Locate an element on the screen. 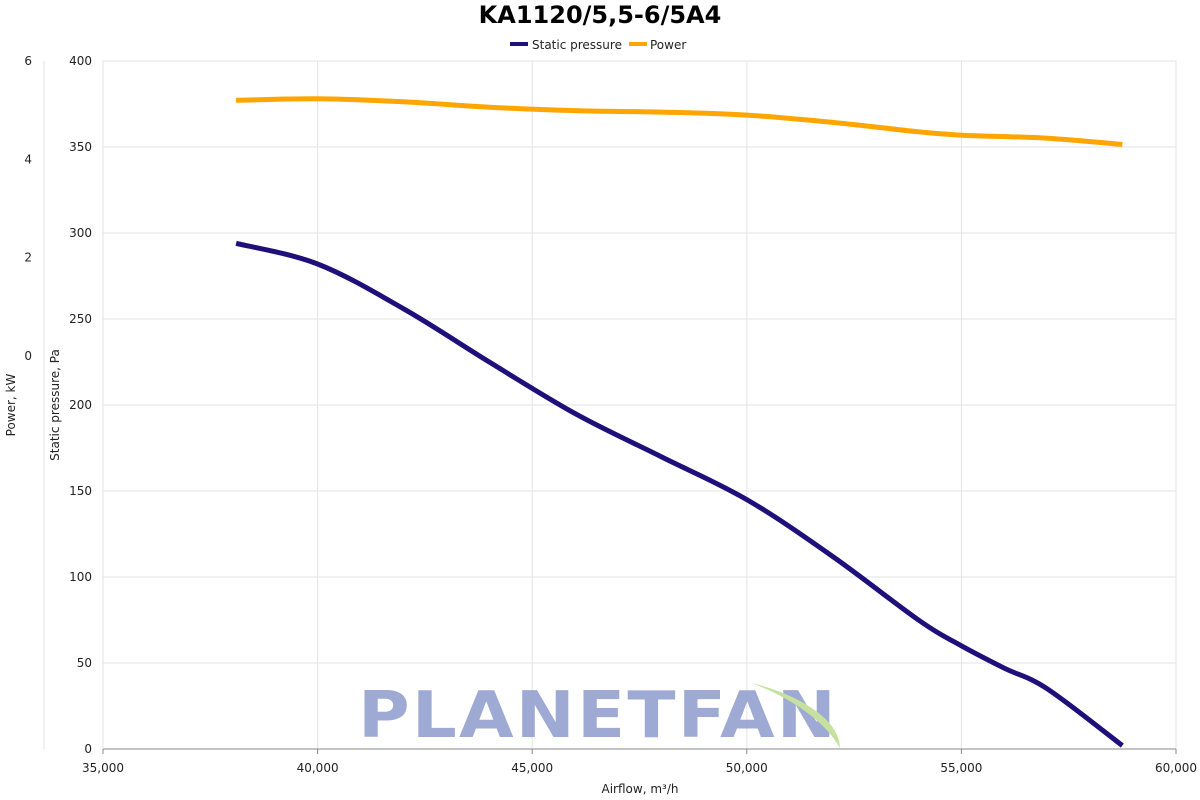 The image size is (1200, 800). x-axis-label: Airflow, m³/h is located at coordinates (640, 789).